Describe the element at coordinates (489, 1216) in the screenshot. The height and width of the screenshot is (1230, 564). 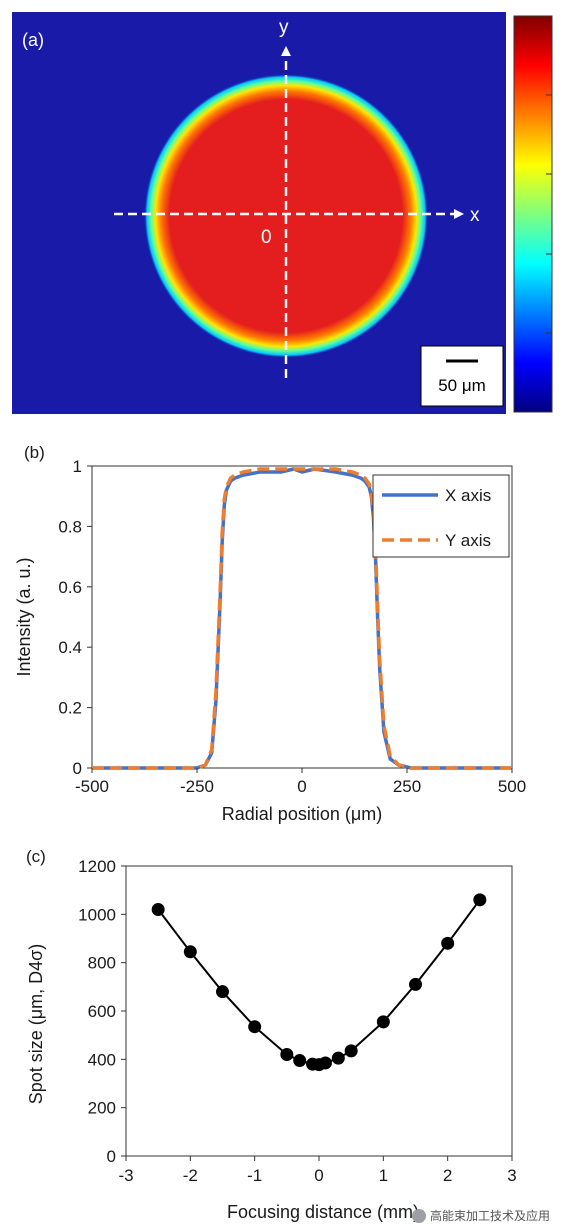
I see `watermark-text: 高能束加工技术及应用` at that location.